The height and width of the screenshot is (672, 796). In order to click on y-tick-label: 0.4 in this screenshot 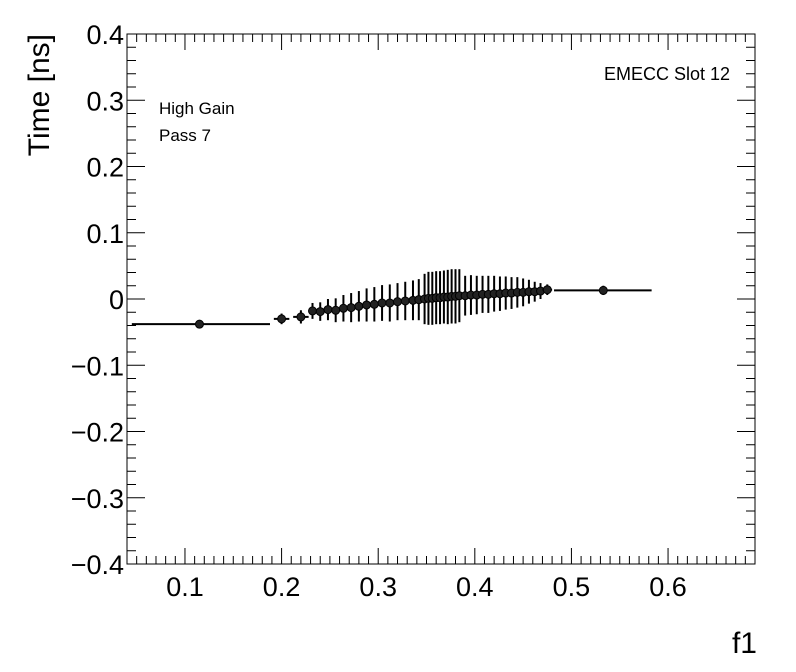, I will do `click(105, 35)`.